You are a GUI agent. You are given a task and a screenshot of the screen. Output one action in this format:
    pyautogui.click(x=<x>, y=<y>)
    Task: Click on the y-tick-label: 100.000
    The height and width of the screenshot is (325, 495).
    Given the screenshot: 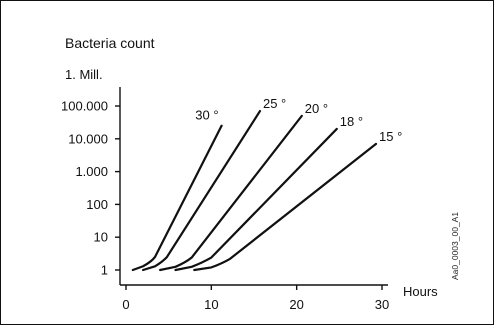 What is the action you would take?
    pyautogui.click(x=84, y=106)
    